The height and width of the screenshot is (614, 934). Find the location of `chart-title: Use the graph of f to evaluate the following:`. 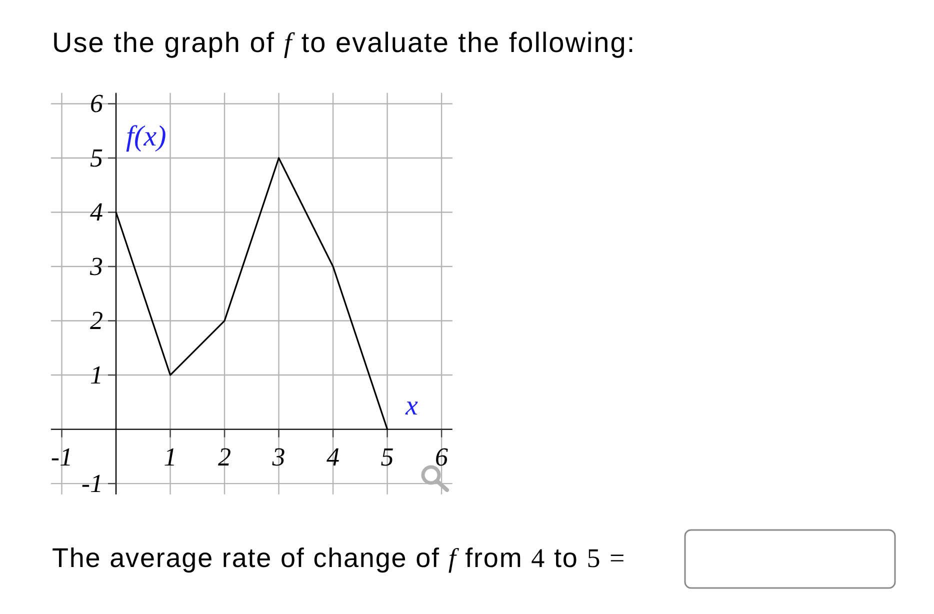

chart-title: Use the graph of f to evaluate the following: is located at coordinates (344, 43).